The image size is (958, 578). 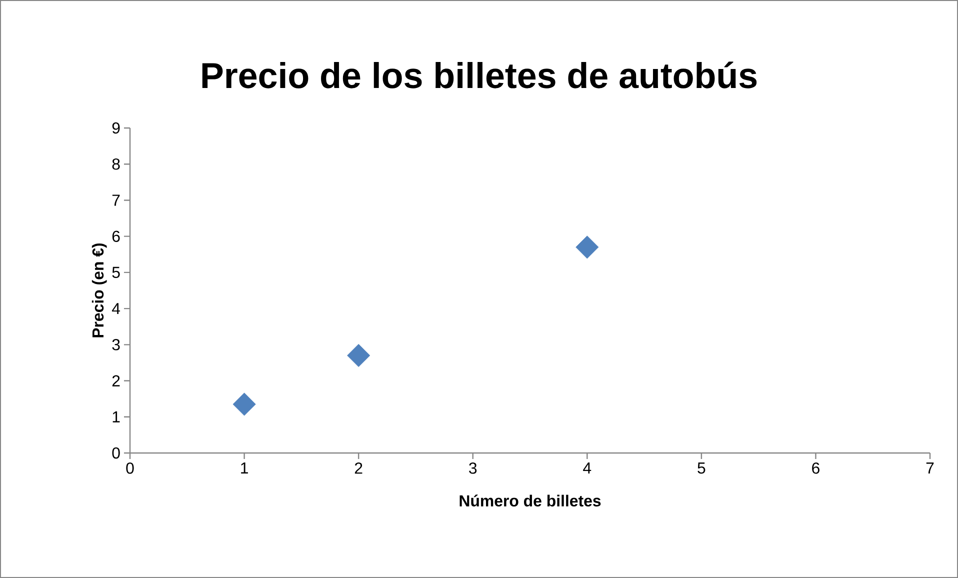 What do you see at coordinates (358, 468) in the screenshot?
I see `x-tick-label: 2` at bounding box center [358, 468].